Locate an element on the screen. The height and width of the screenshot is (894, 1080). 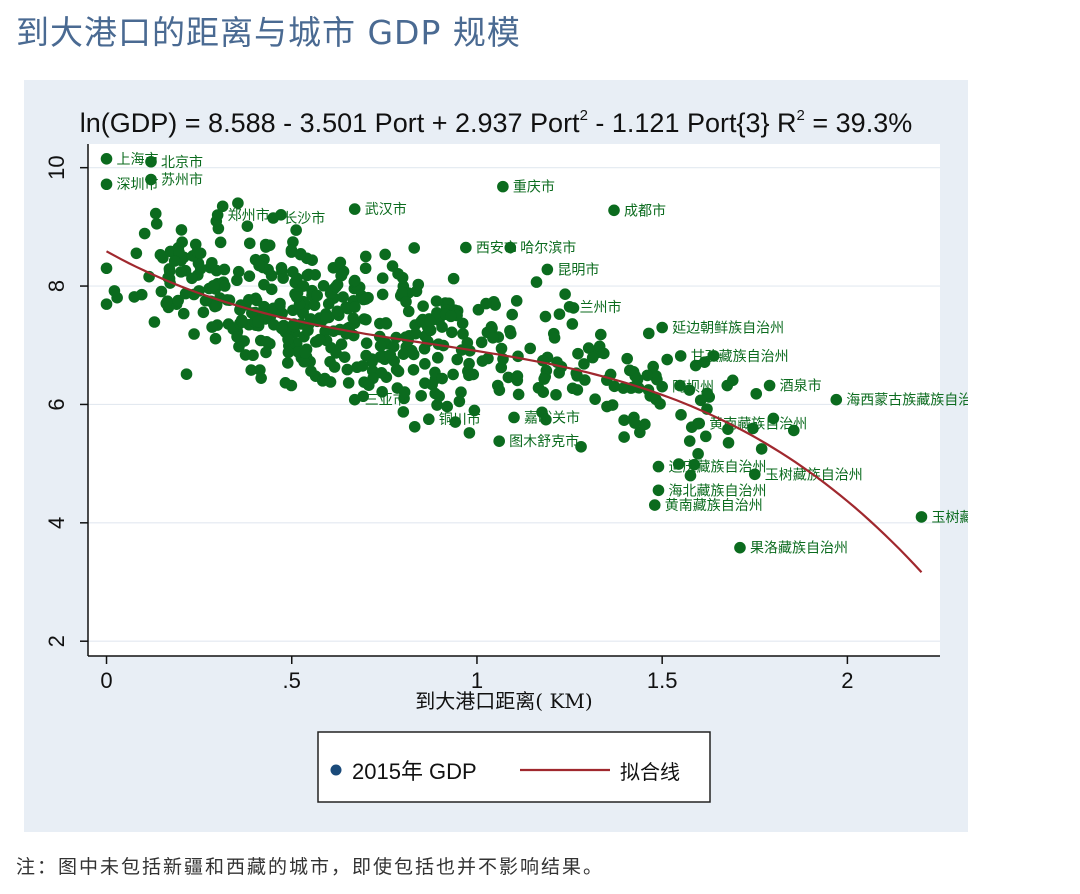
y-tick-label: 10 is located at coordinates (56, 167).